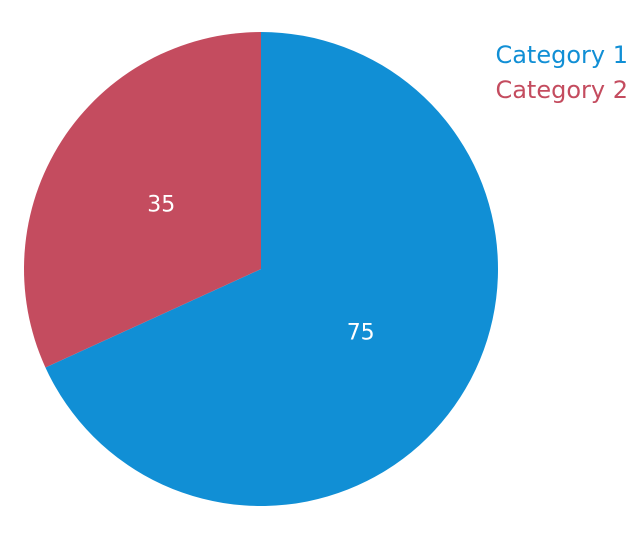  I want to click on slice-labels: 75 35, so click(260, 268).